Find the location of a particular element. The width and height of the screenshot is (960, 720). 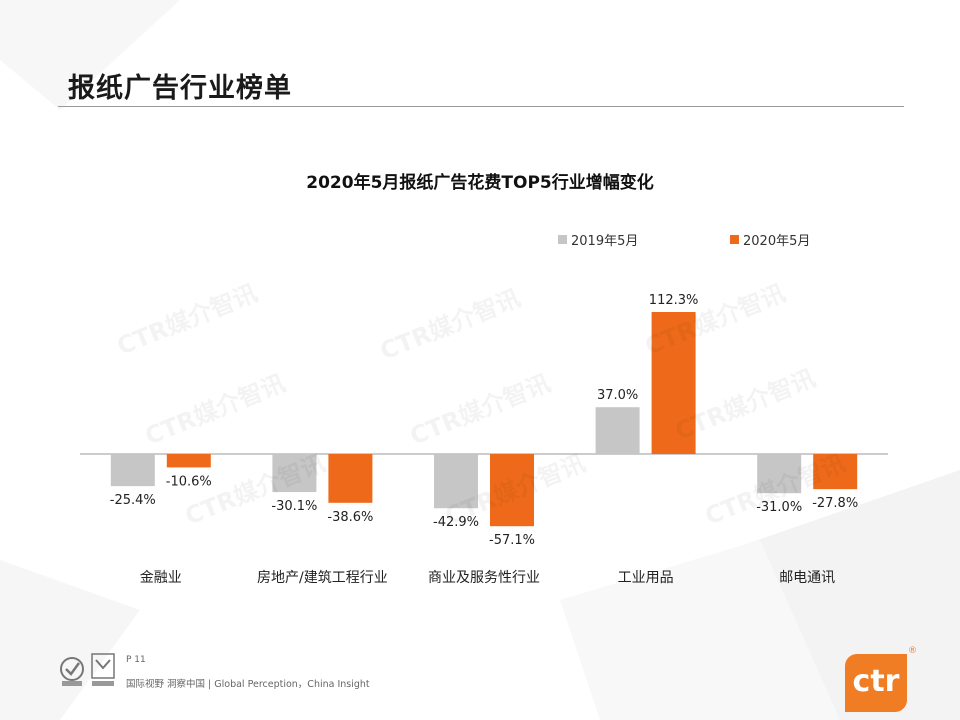

chart-title: 2020年5月报纸广告花费TOP5行业增幅变化 is located at coordinates (480, 183).